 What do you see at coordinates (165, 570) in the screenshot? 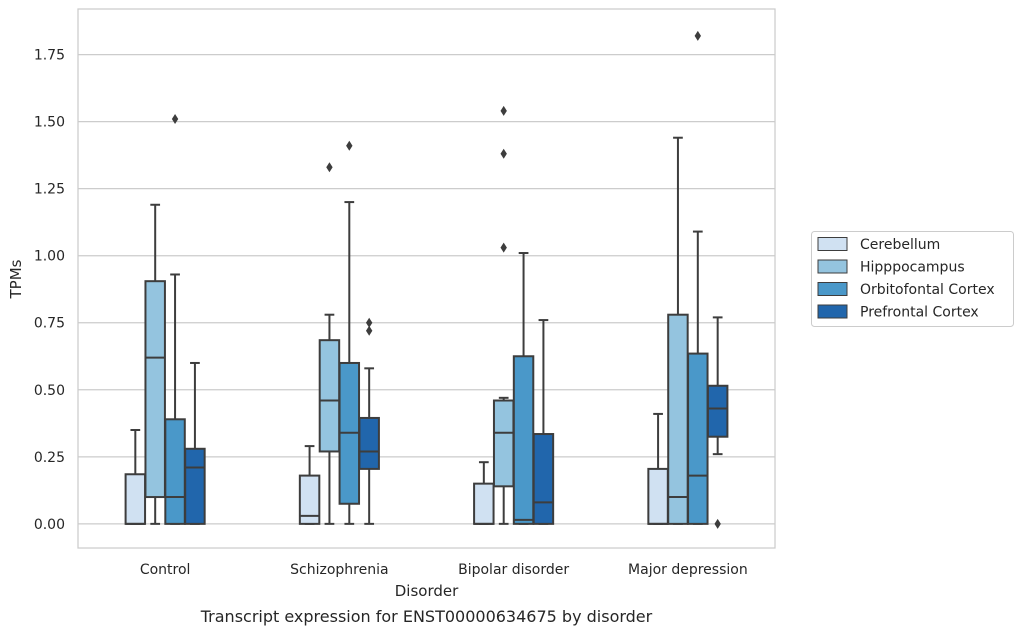
I see `x-tick-label: Control` at bounding box center [165, 570].